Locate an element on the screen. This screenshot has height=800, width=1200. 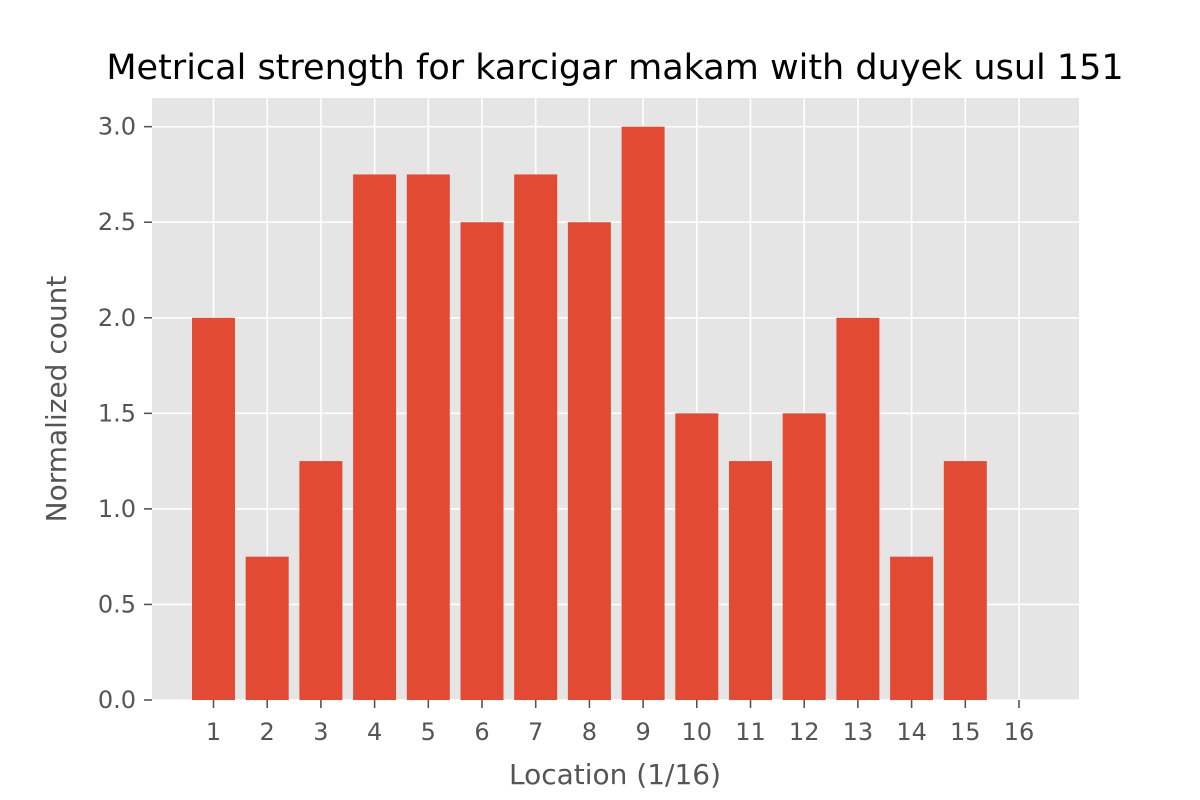
x-tick-label: 12 is located at coordinates (804, 732).